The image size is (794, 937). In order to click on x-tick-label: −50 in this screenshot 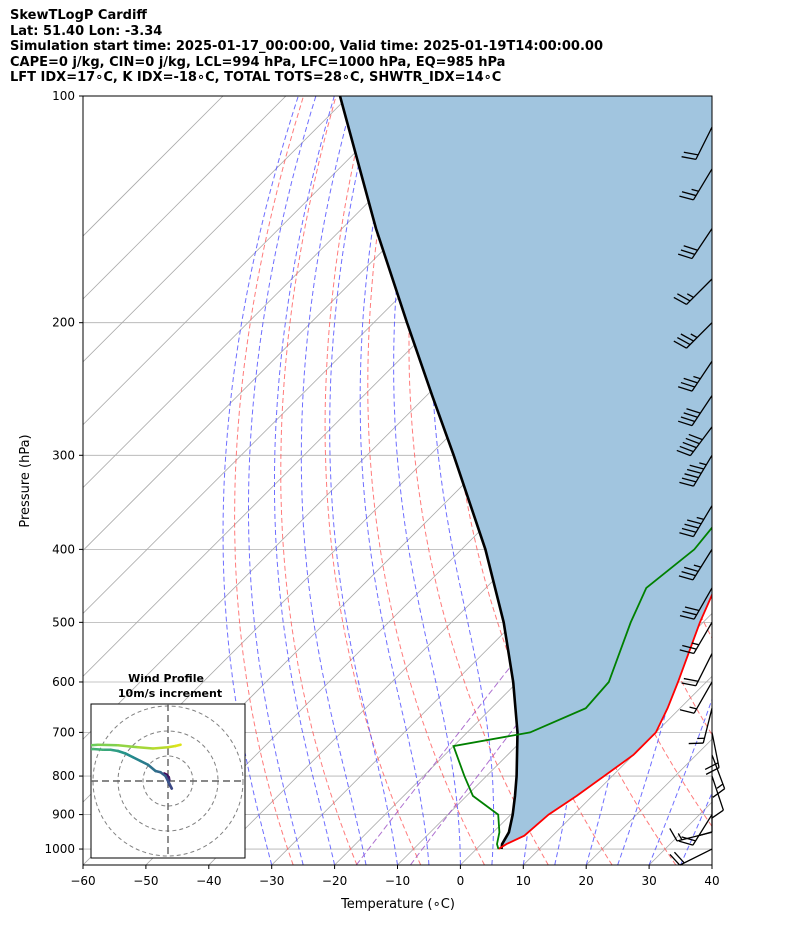, I will do `click(145, 881)`.